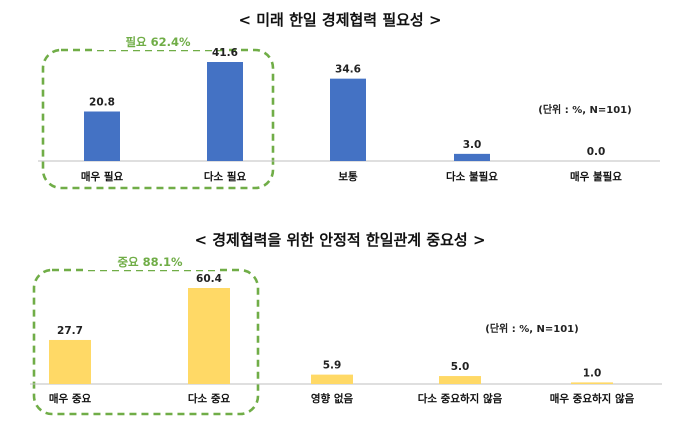  What do you see at coordinates (592, 398) in the screenshot?
I see `category-label-4: 매우 중요하지 않음` at bounding box center [592, 398].